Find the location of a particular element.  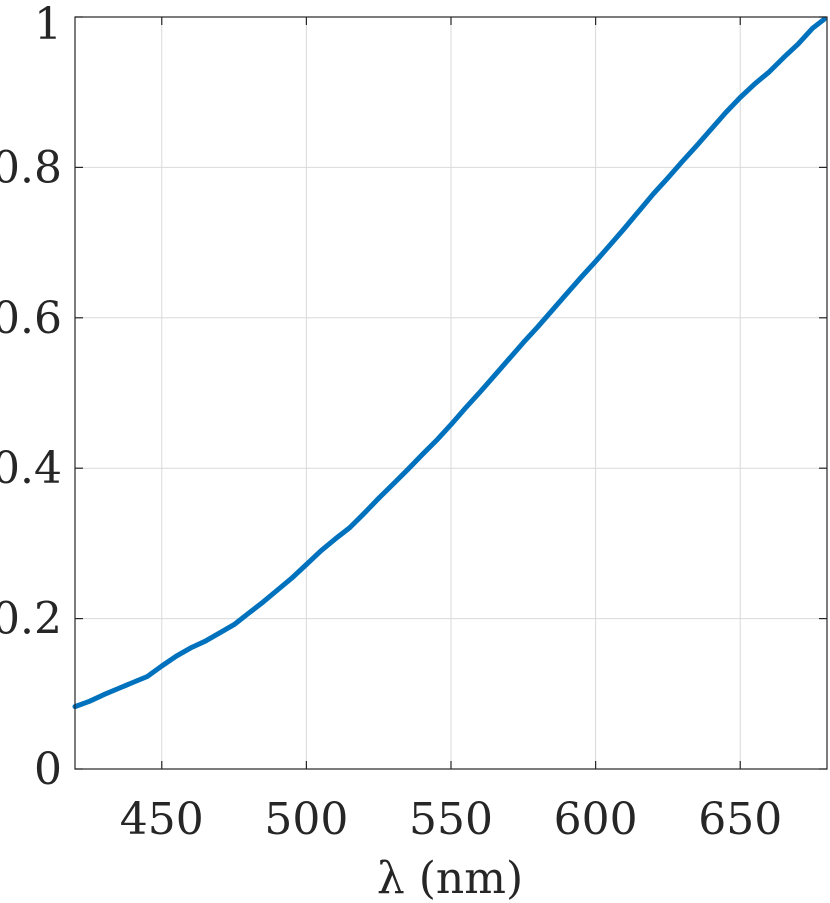

y-tick-label: 1 is located at coordinates (48, 25).